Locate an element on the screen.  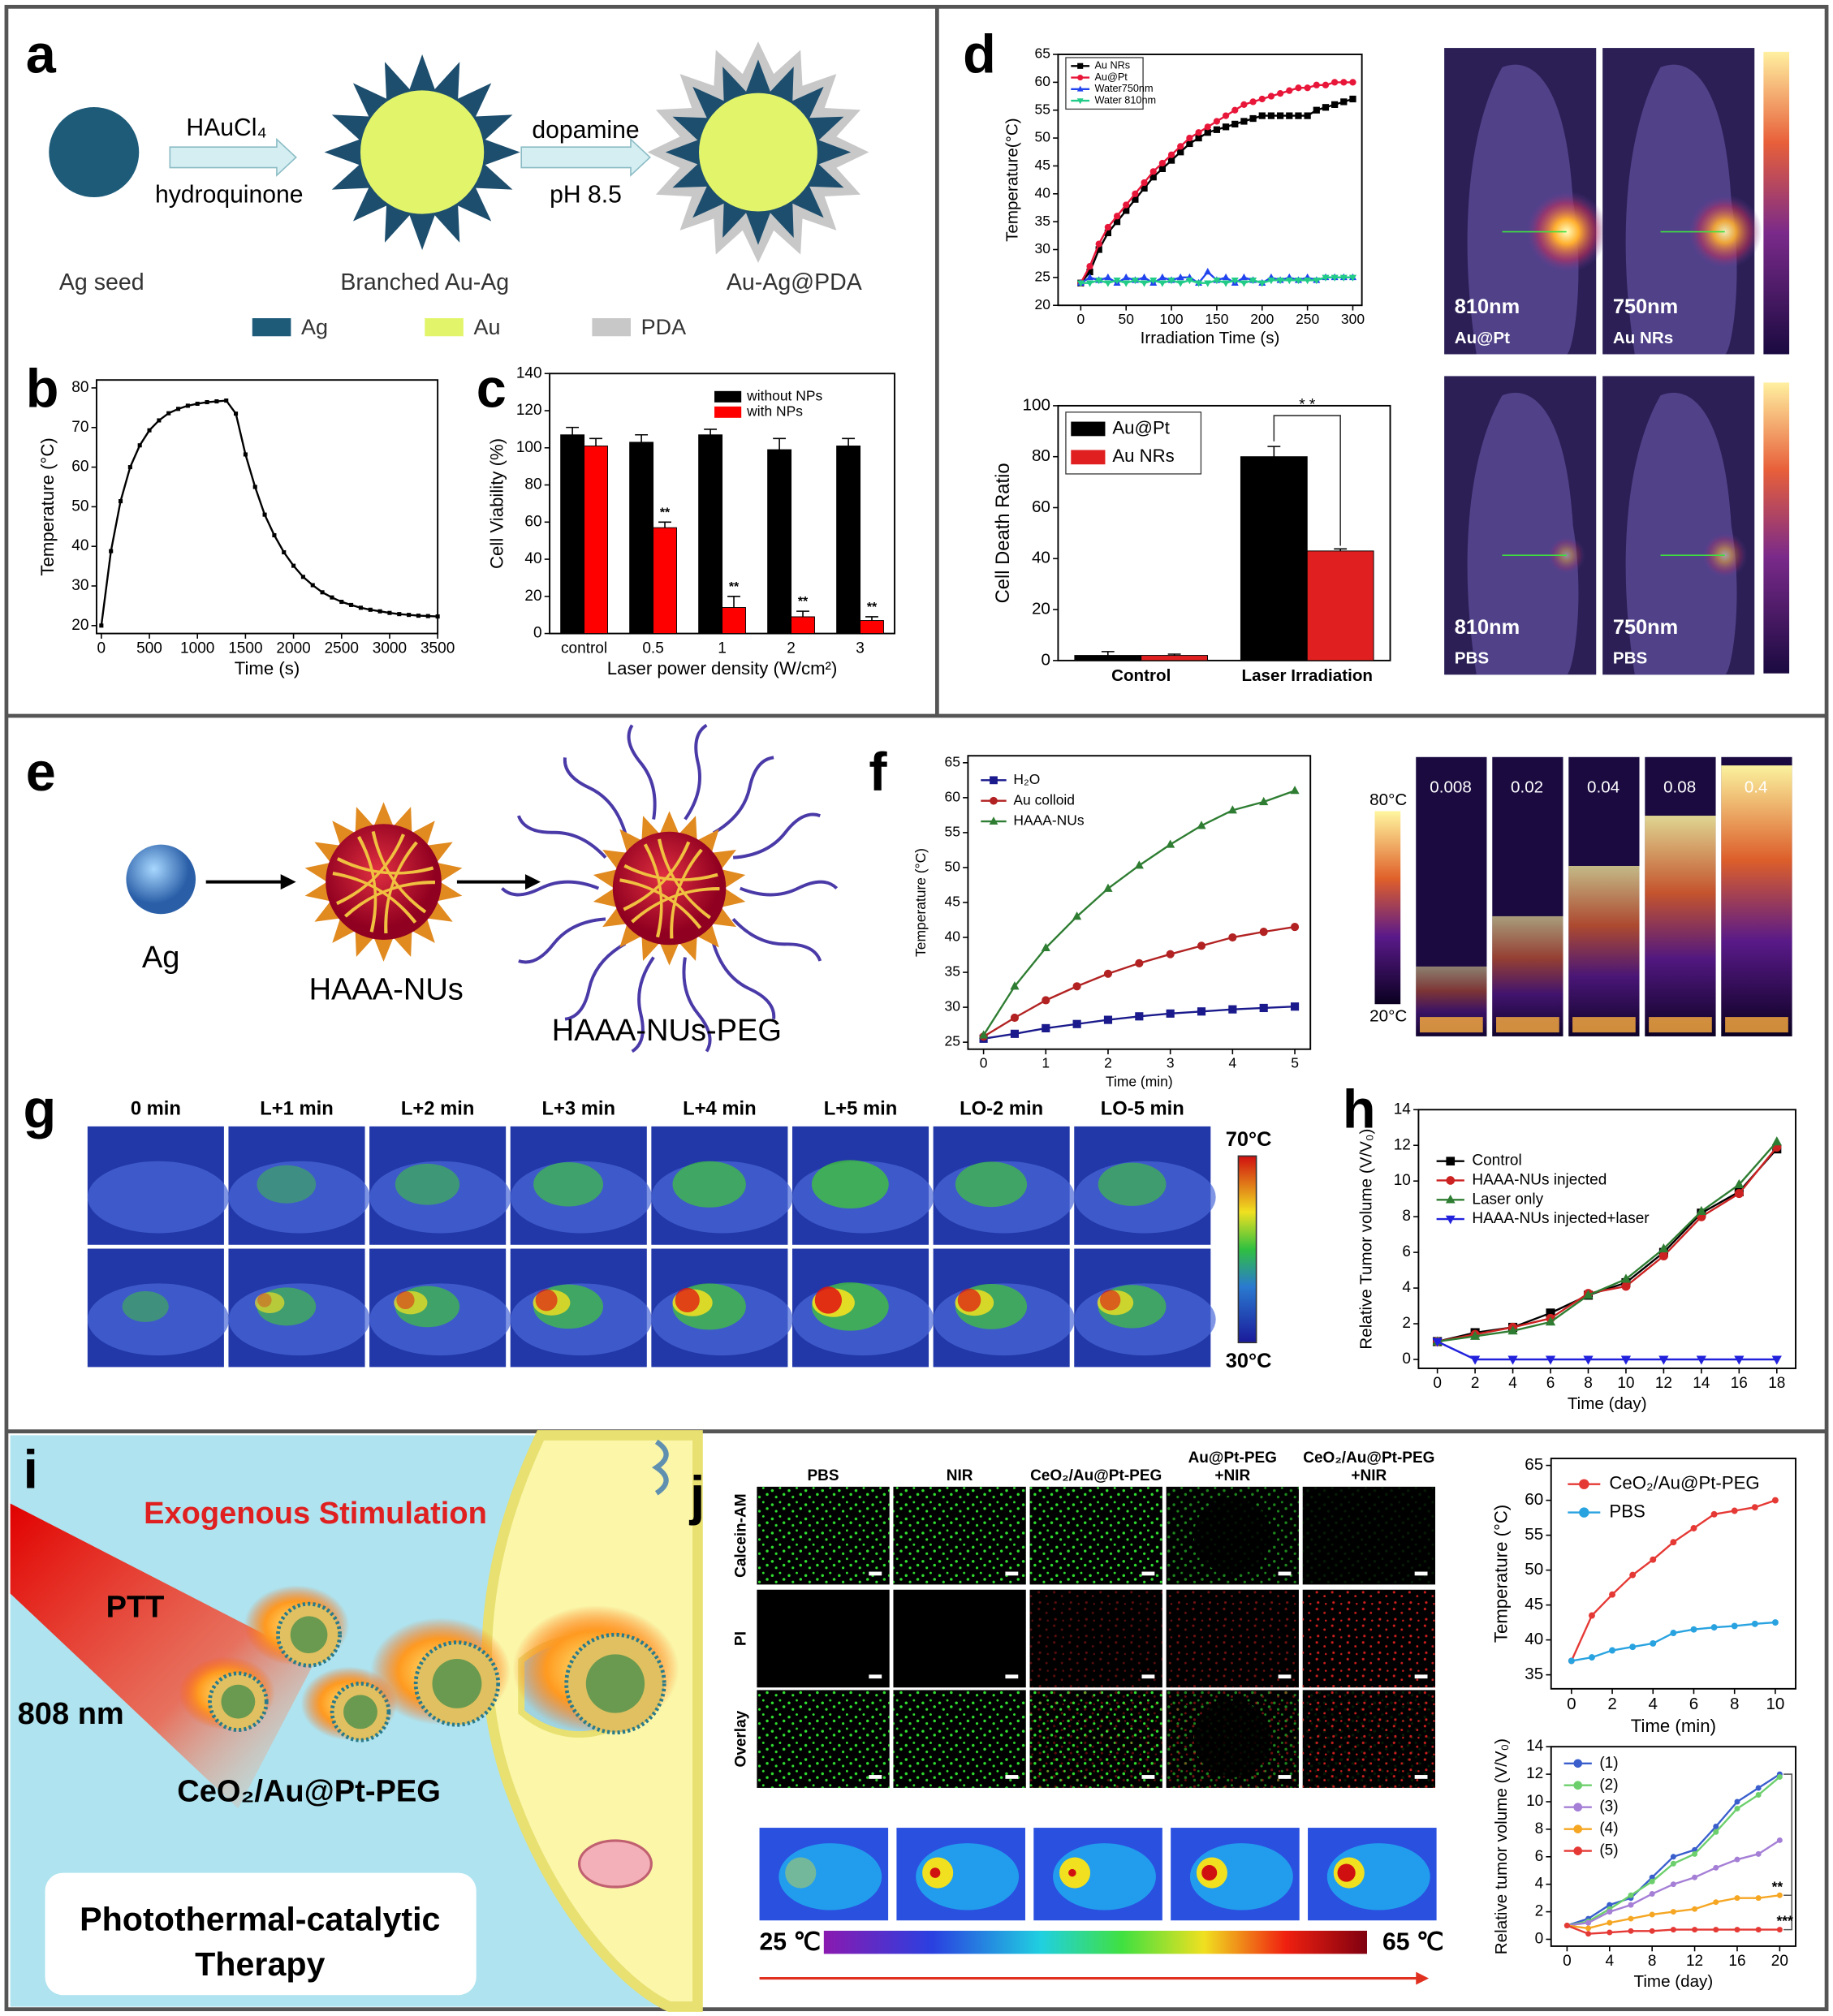
y-tick-label: 50 is located at coordinates (1534, 1570).